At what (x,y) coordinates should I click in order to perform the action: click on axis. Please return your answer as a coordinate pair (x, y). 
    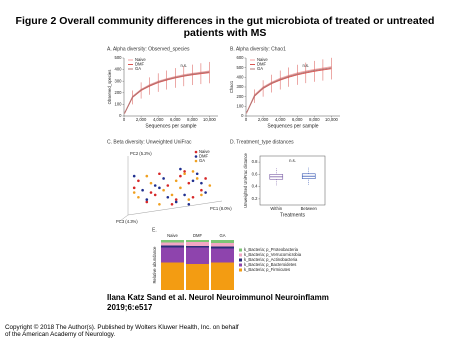
    Looking at the image, I should click on (124, 218).